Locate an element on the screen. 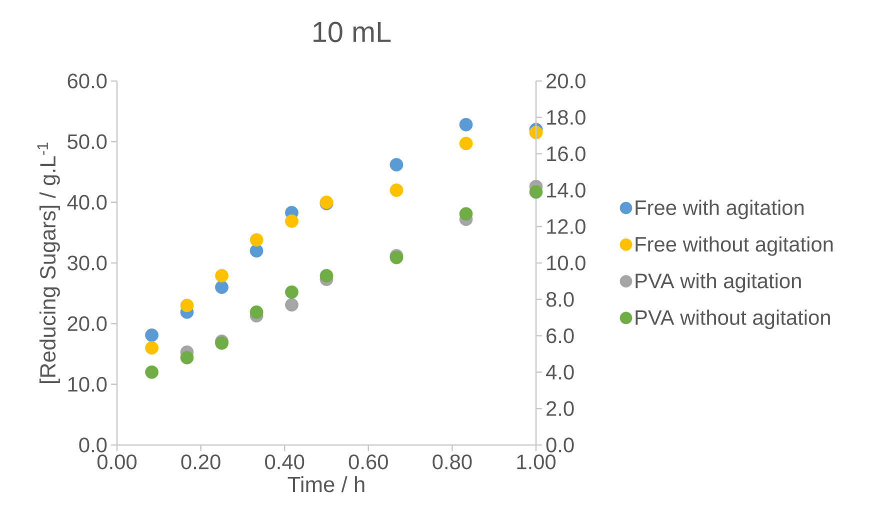 The width and height of the screenshot is (883, 522). y2-tick-label: 18.0 is located at coordinates (566, 117).